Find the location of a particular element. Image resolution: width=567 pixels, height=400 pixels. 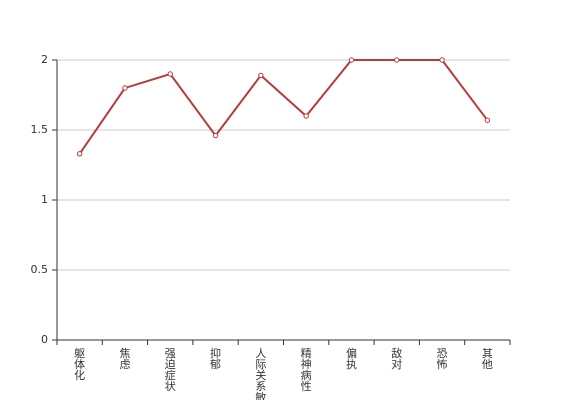

y-tick-label: 1.5 is located at coordinates (40, 129).